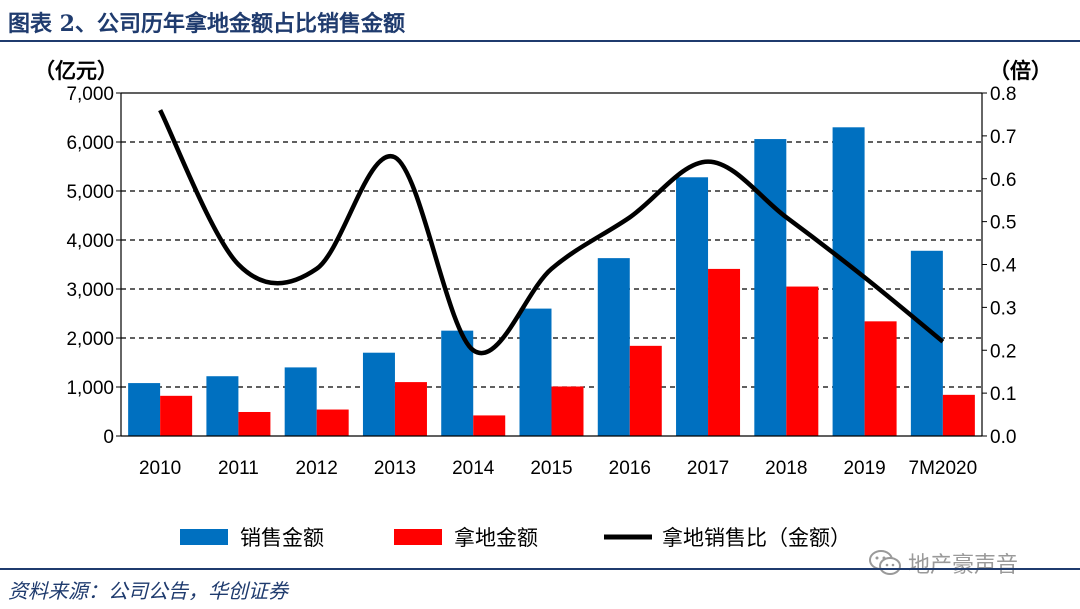 This screenshot has width=1080, height=609. What do you see at coordinates (943, 468) in the screenshot?
I see `x-tick-label: 7M2020` at bounding box center [943, 468].